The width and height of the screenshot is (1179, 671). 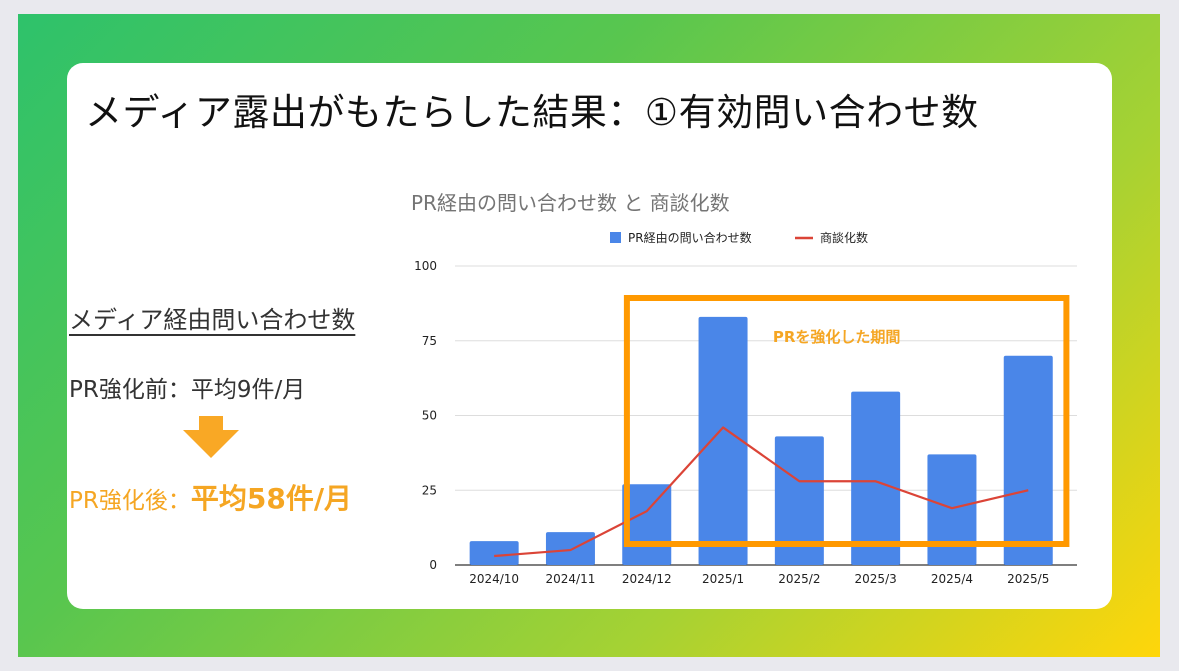 I want to click on x-tick-label: 2025/1, so click(x=723, y=579).